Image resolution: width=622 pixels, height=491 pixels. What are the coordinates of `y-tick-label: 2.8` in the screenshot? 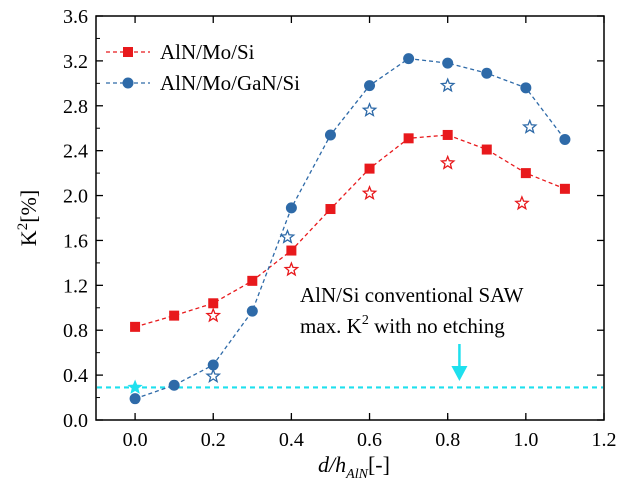 It's located at (75, 107).